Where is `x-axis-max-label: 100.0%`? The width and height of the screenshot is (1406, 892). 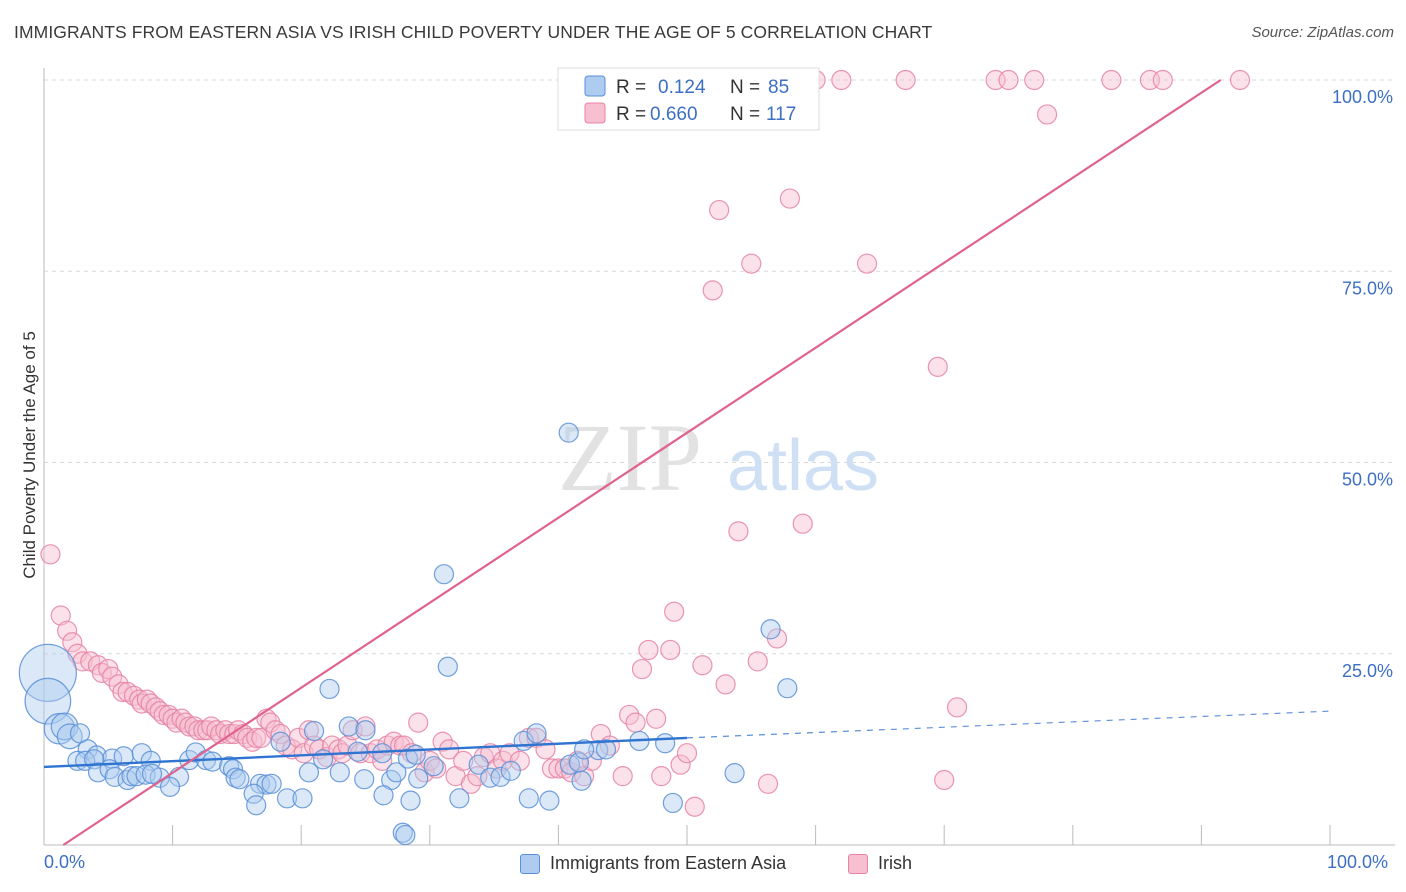
x-axis-max-label: 100.0% is located at coordinates (1358, 862).